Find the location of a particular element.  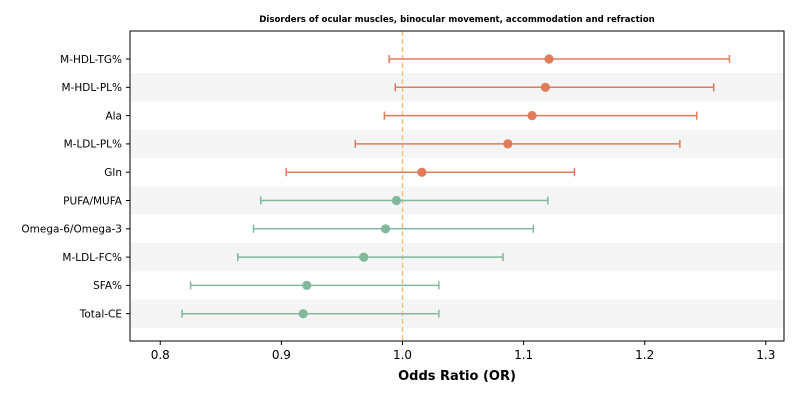

y-tick-label: M-LDL-FC% is located at coordinates (92, 258).